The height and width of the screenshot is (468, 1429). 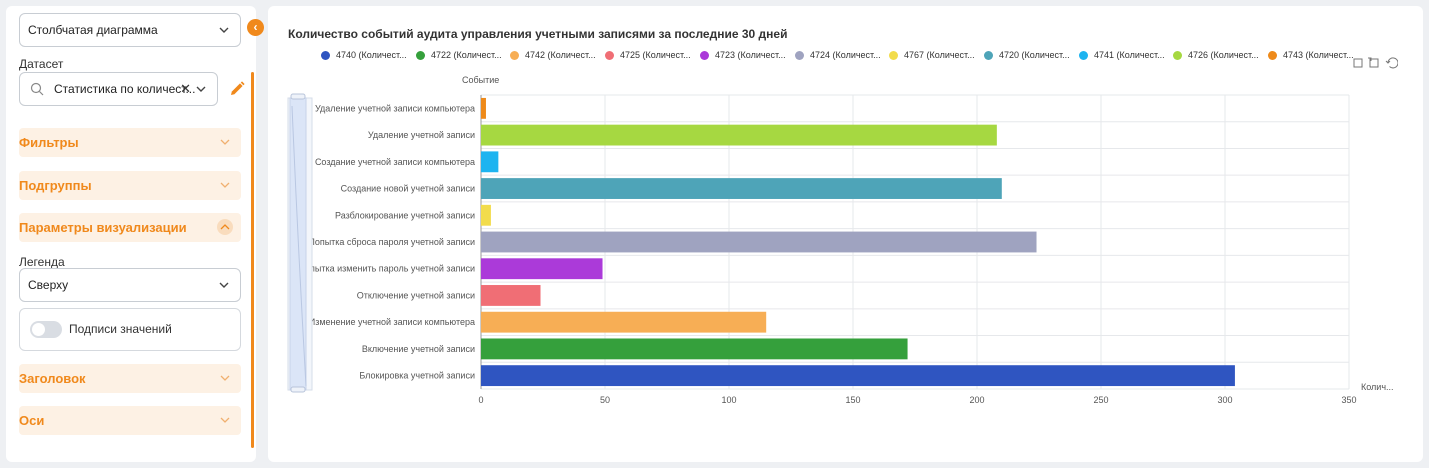 What do you see at coordinates (408, 189) in the screenshot?
I see `y-tick-label: Создание новой учетной записи` at bounding box center [408, 189].